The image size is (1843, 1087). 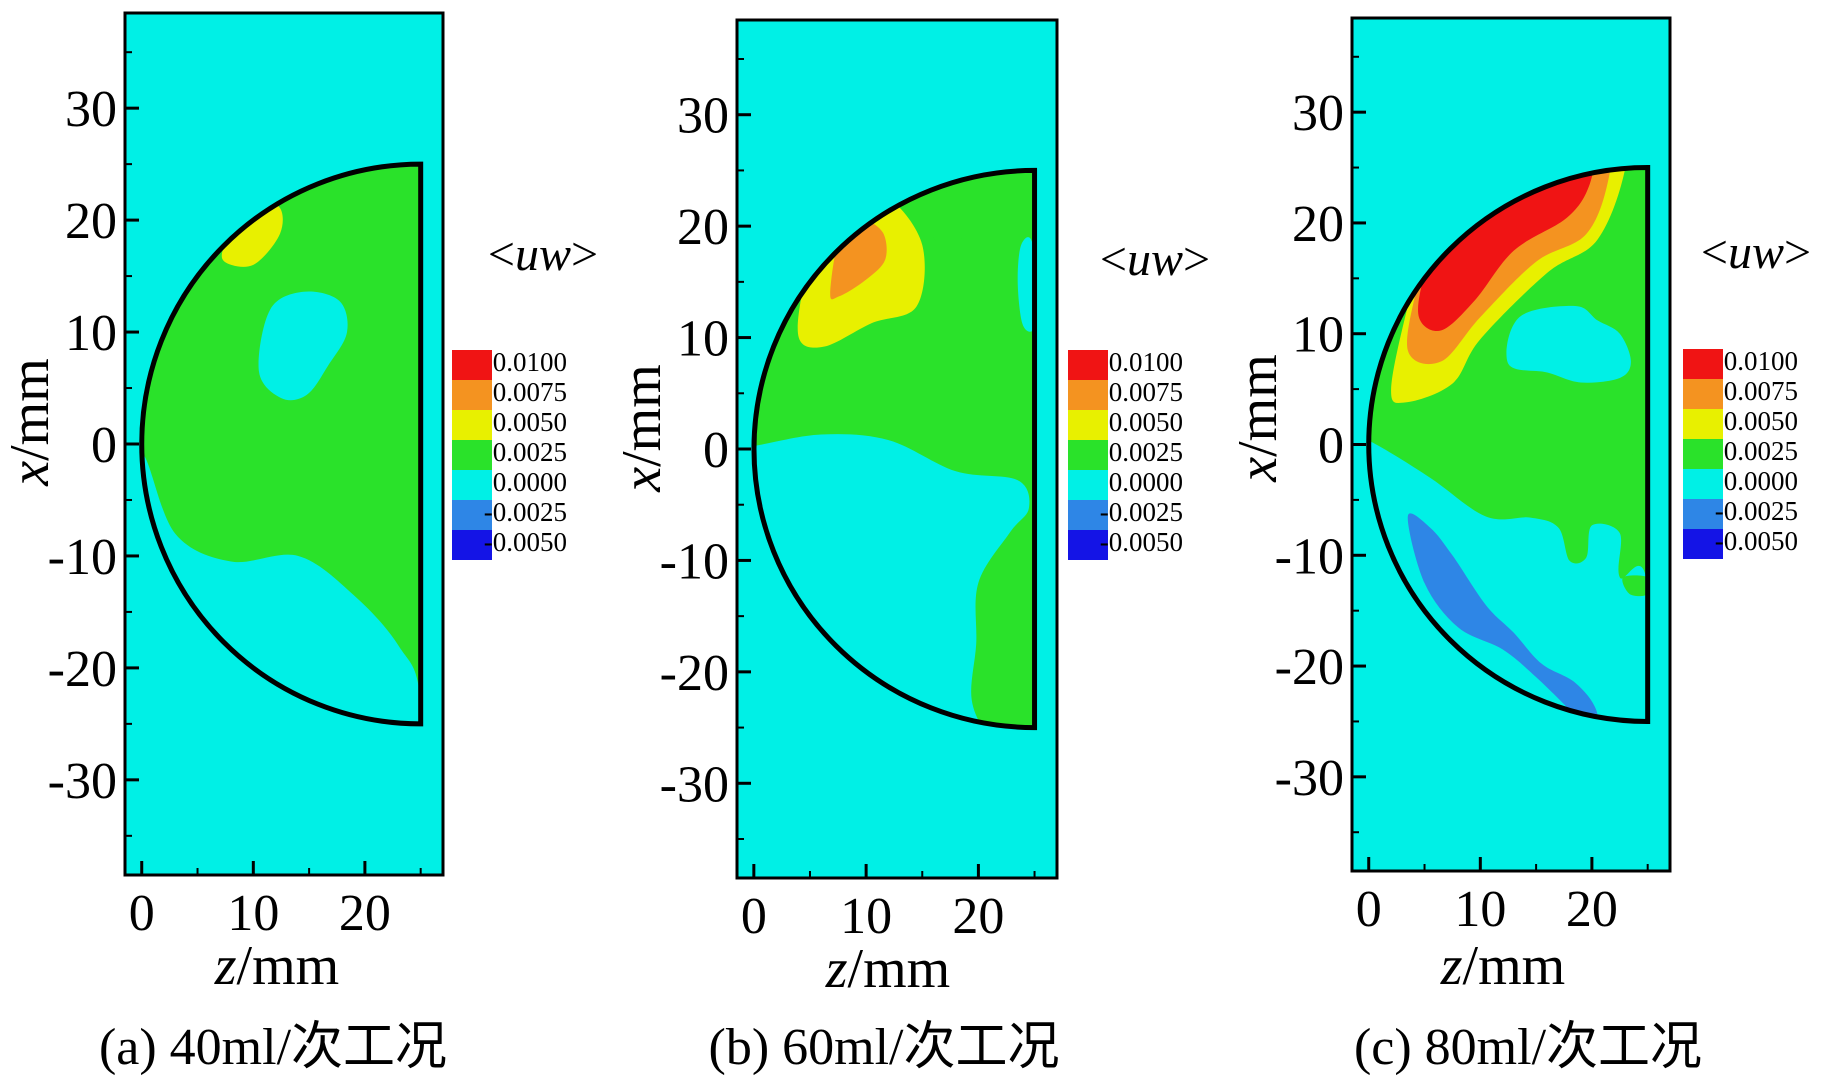 What do you see at coordinates (1141, 542) in the screenshot?
I see `colorbar-label-b-6: -0.0050` at bounding box center [1141, 542].